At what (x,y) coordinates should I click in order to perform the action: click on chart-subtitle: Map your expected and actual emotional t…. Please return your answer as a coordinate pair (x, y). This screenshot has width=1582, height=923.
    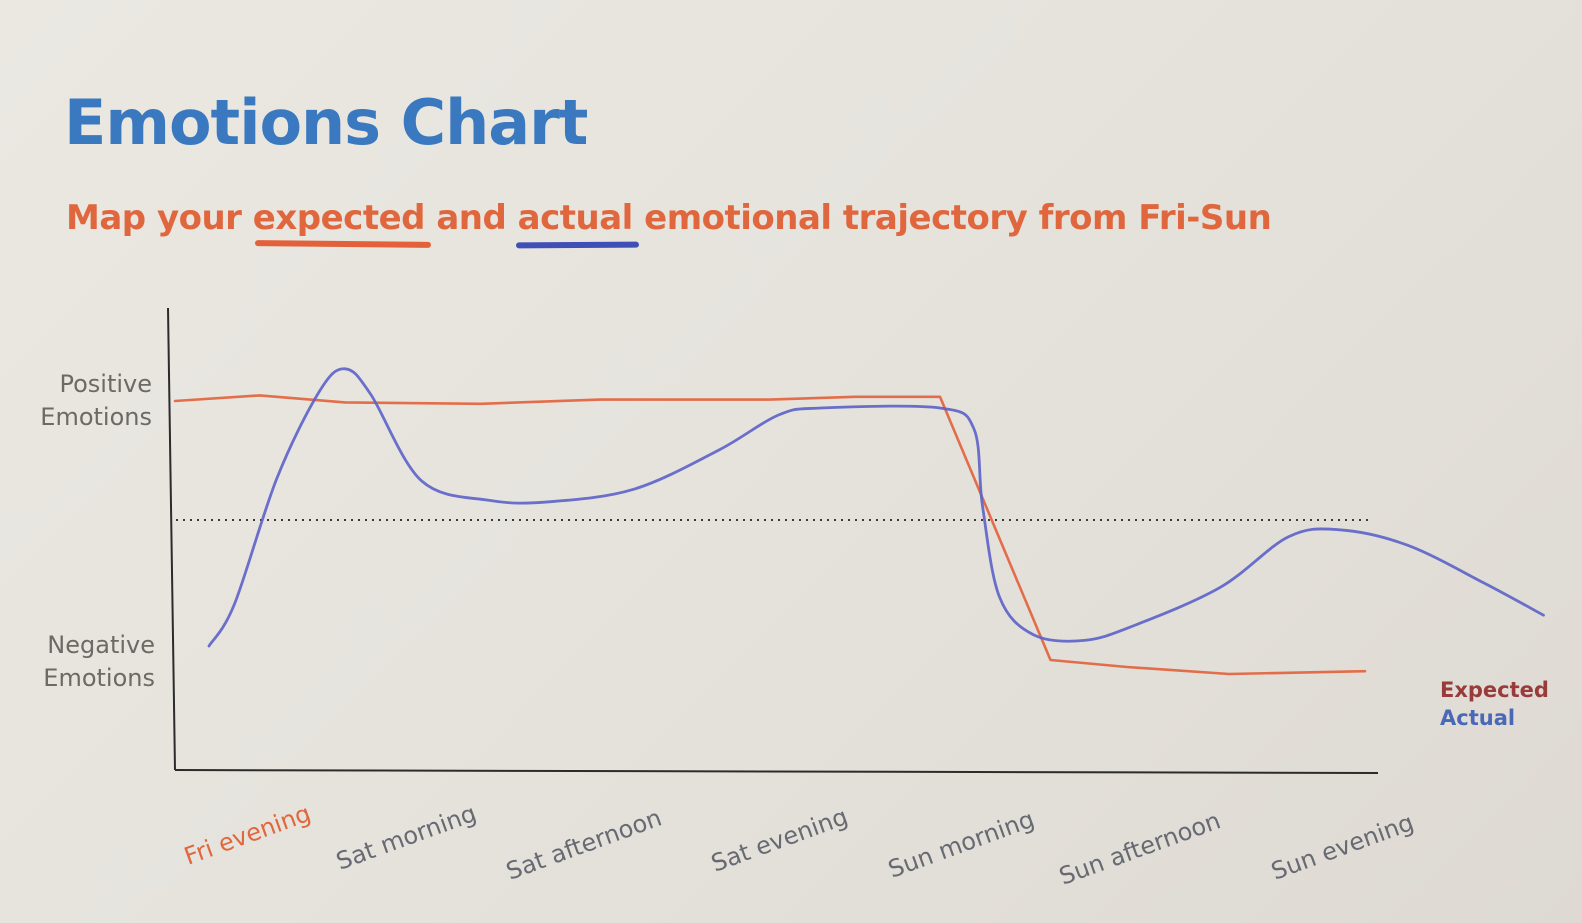
    Looking at the image, I should click on (669, 218).